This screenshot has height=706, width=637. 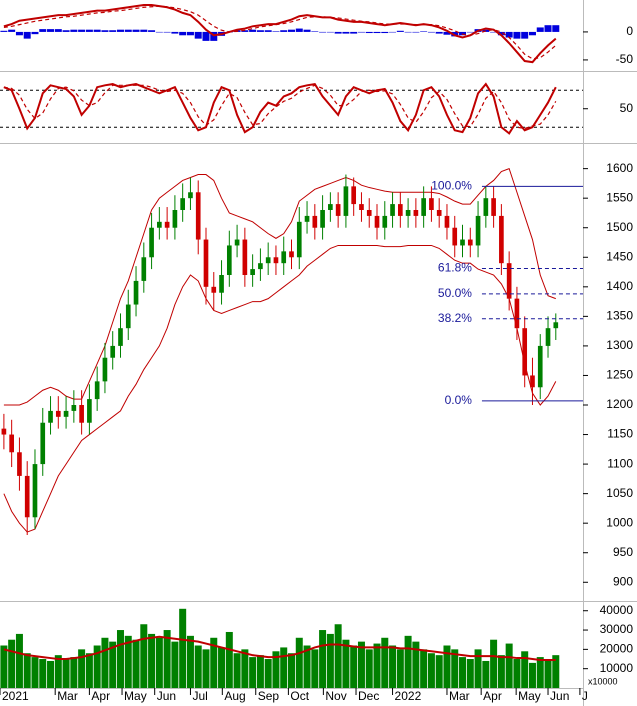 I want to click on y-tick-label: 20000, so click(x=617, y=649).